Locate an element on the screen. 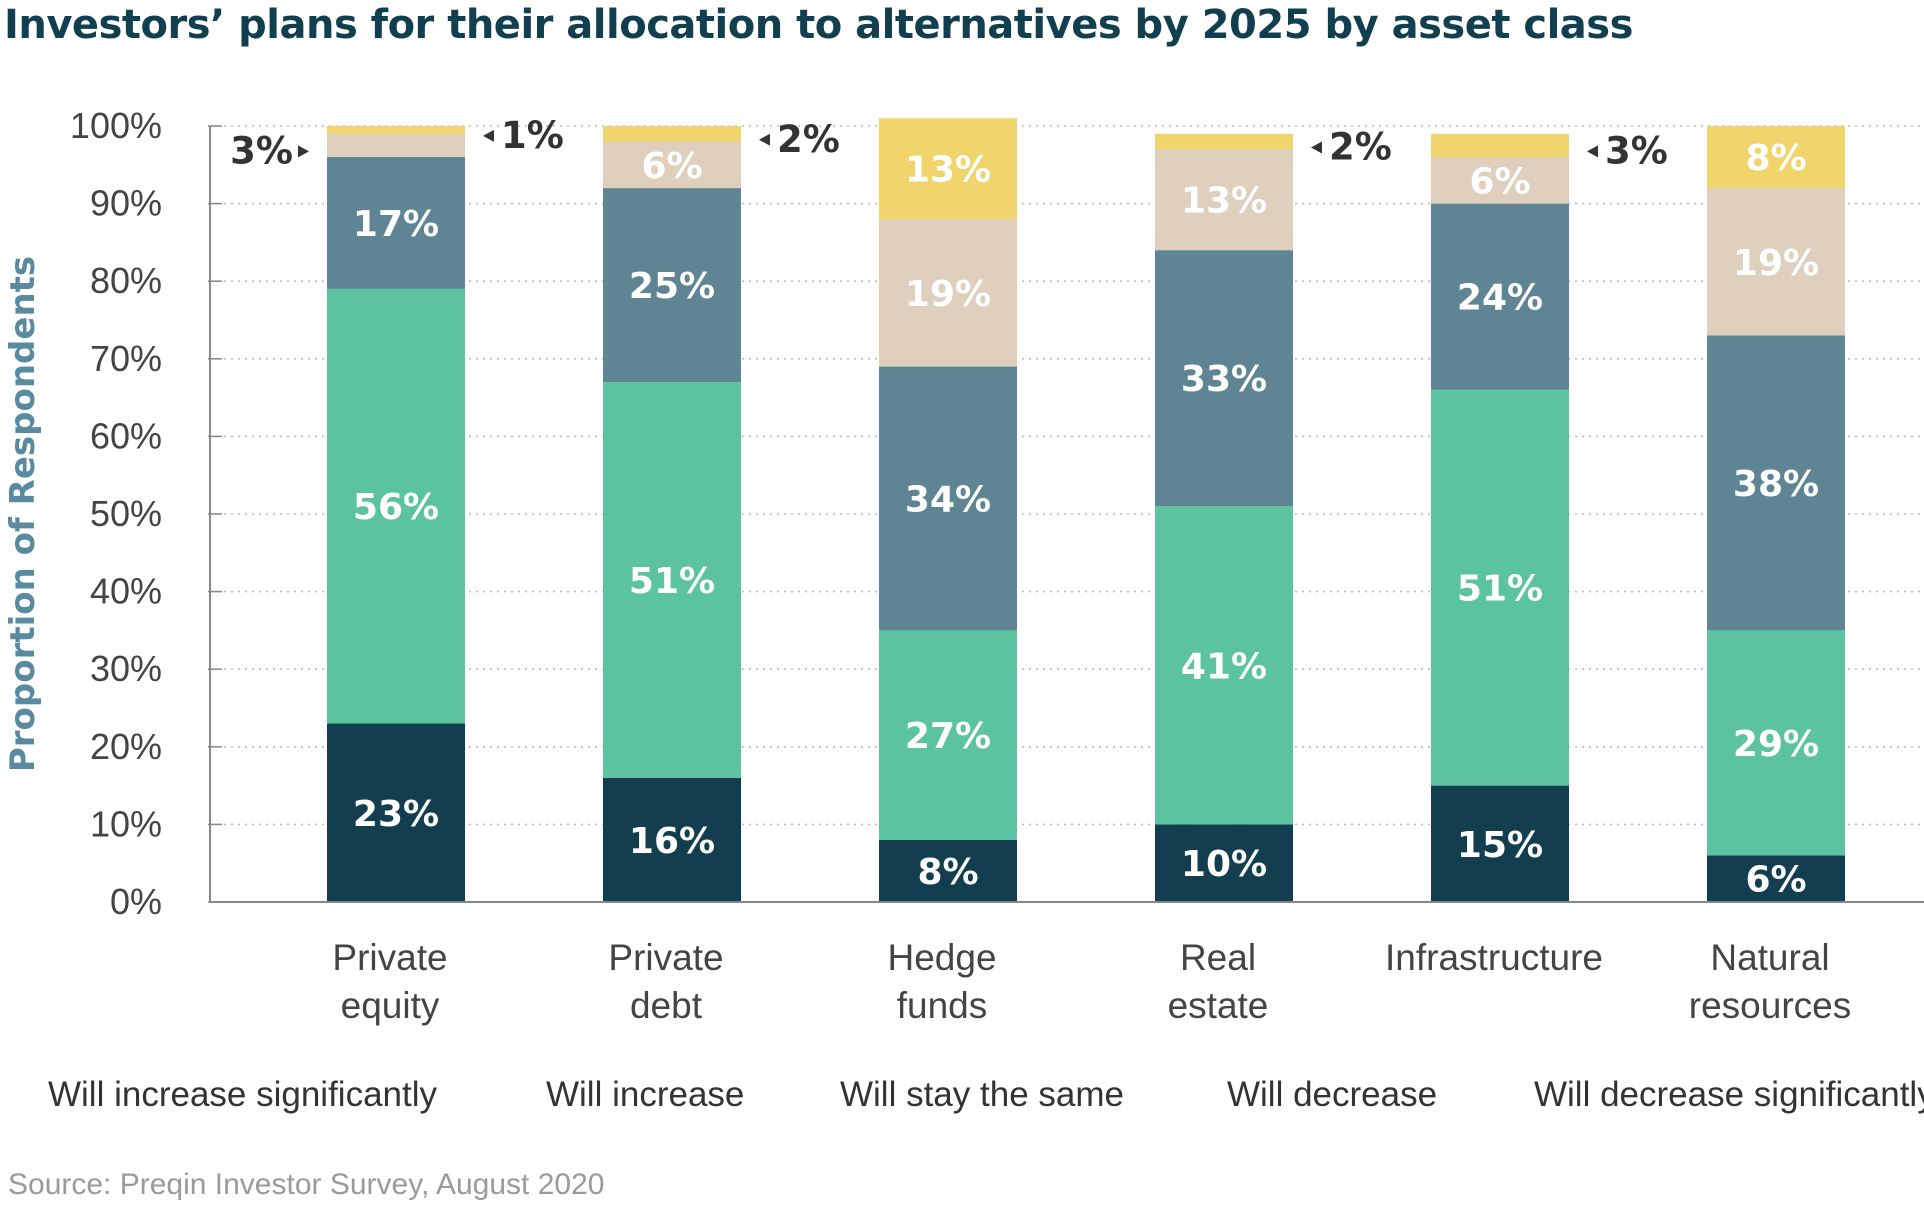  bar-will-increase-natural-resources is located at coordinates (1776, 743).